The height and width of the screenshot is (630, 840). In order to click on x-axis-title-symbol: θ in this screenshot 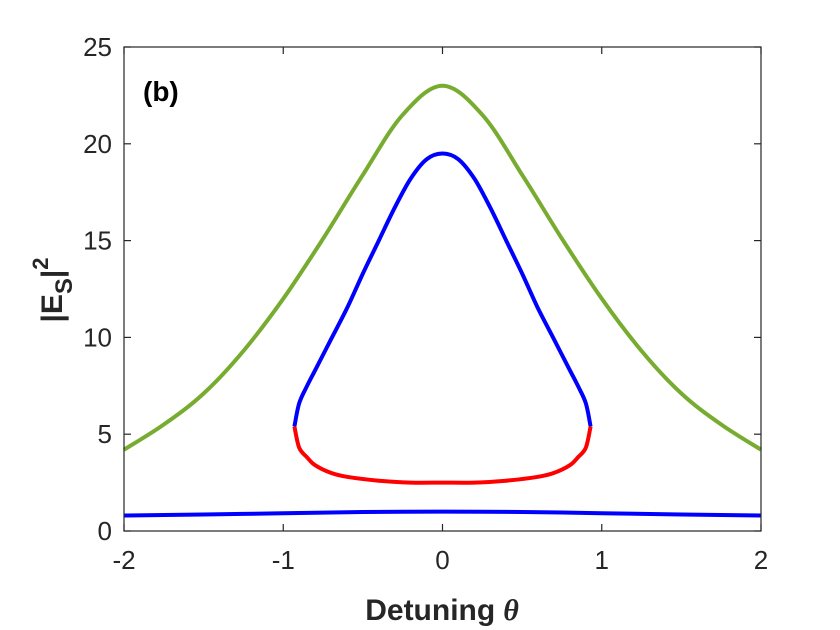, I will do `click(511, 610)`.